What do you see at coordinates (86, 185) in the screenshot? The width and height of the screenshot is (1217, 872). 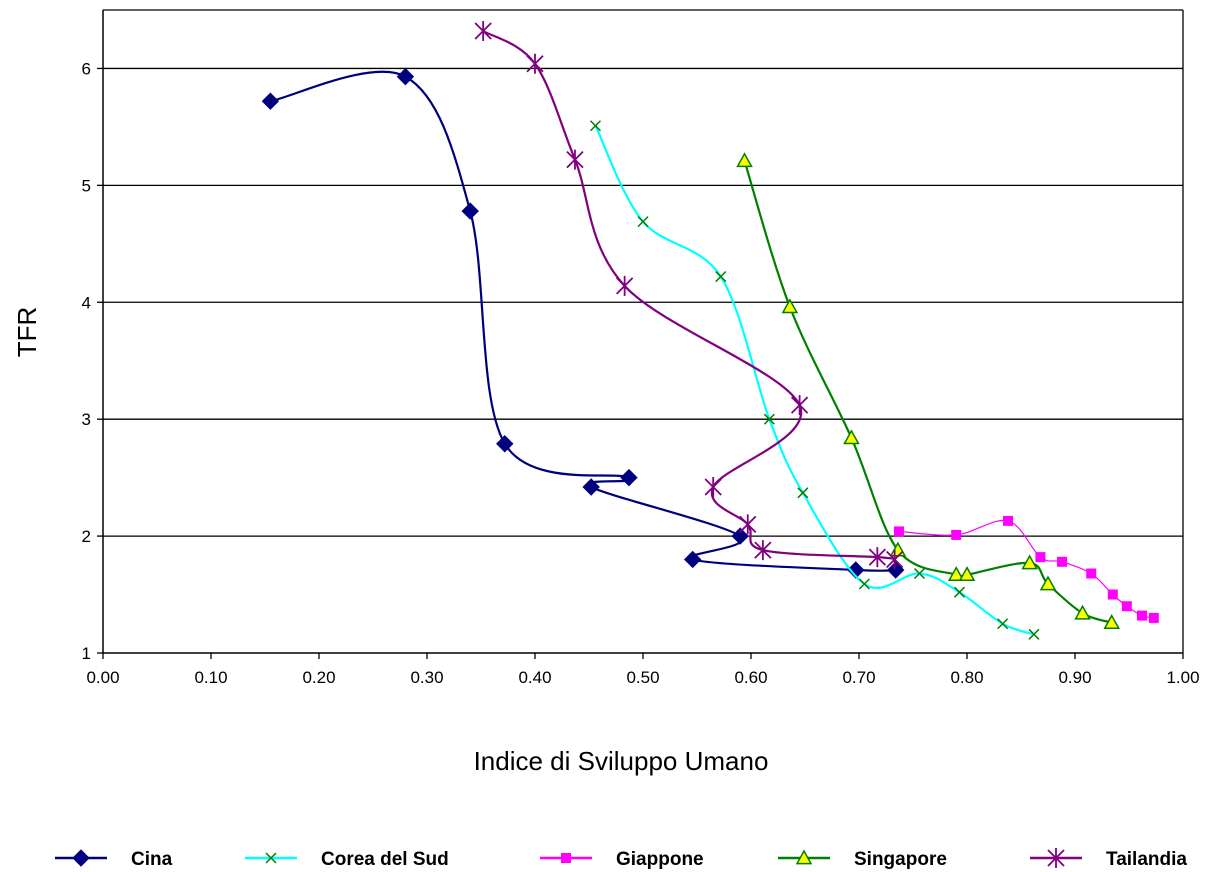 I see `y-tick-label: 5` at bounding box center [86, 185].